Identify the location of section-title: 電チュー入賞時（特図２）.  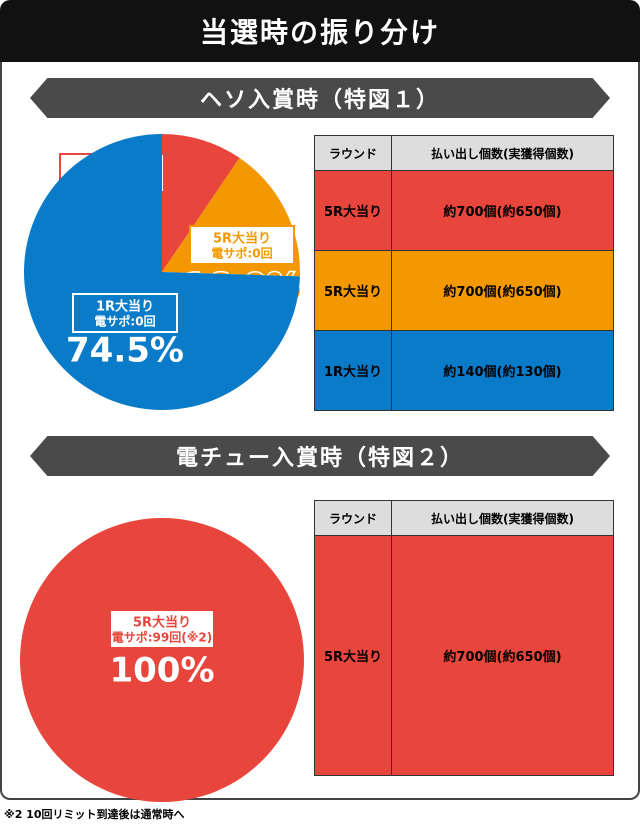
(320, 456).